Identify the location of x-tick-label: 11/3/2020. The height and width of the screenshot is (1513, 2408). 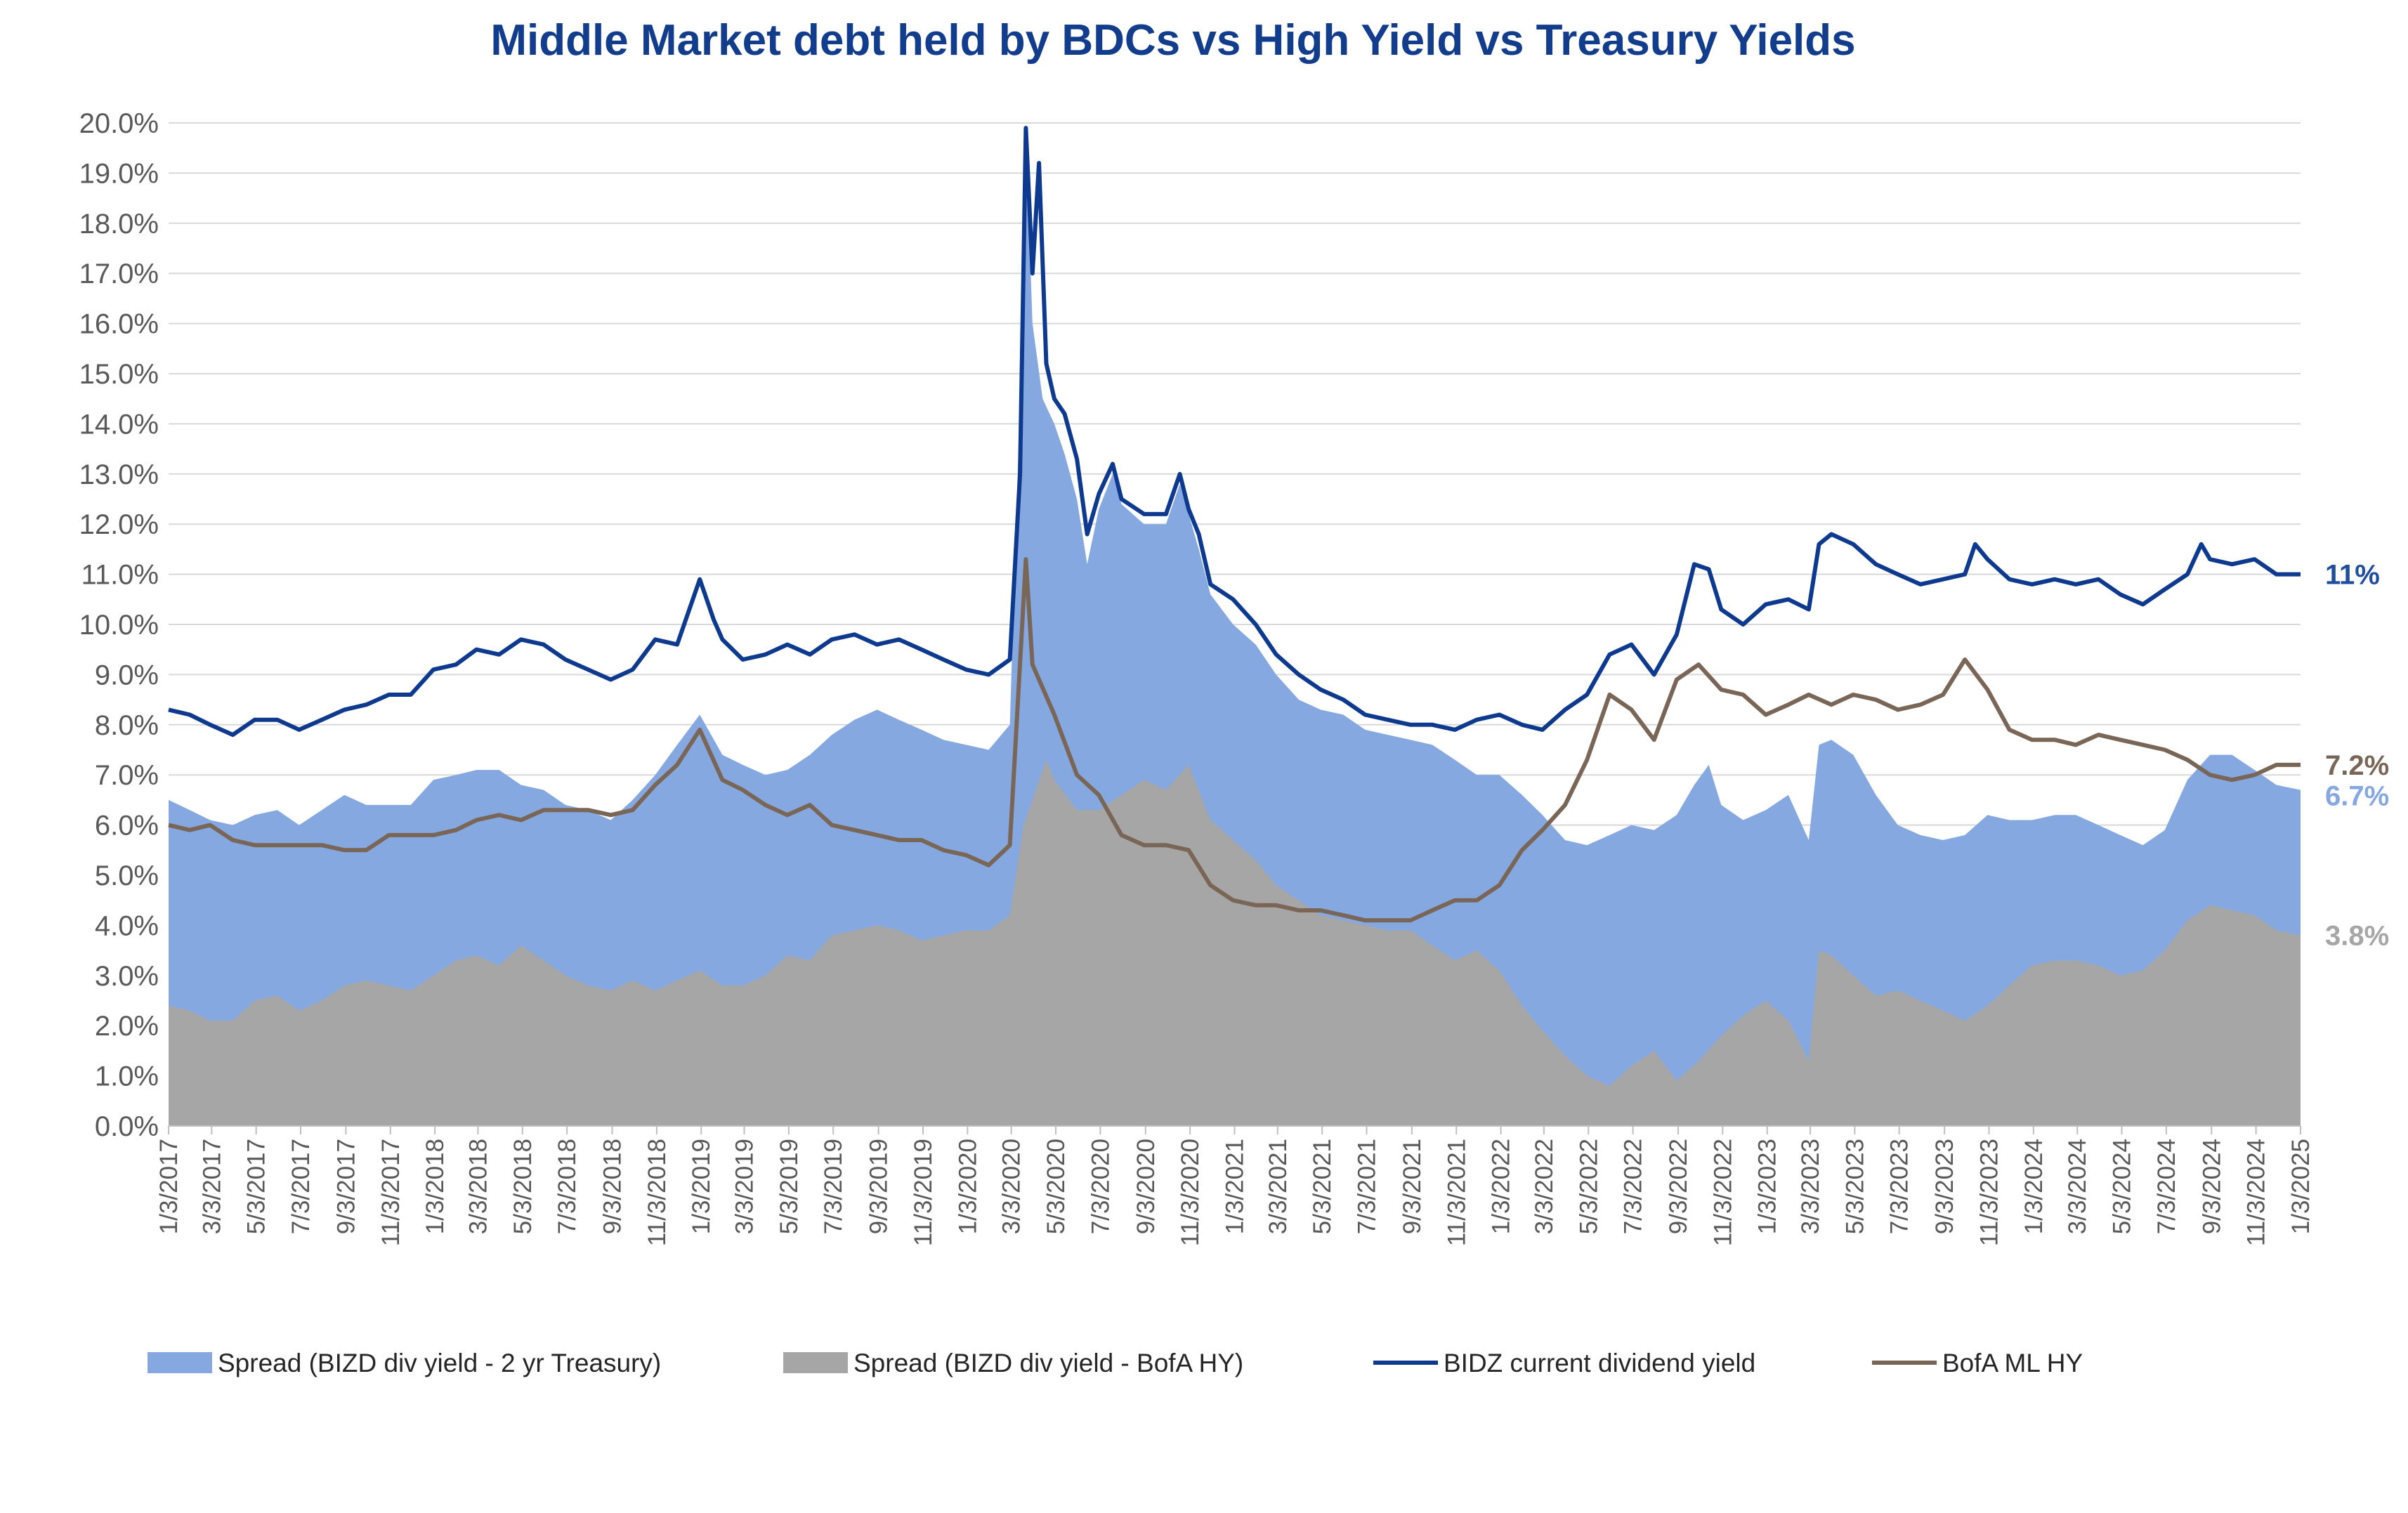
(1191, 1192).